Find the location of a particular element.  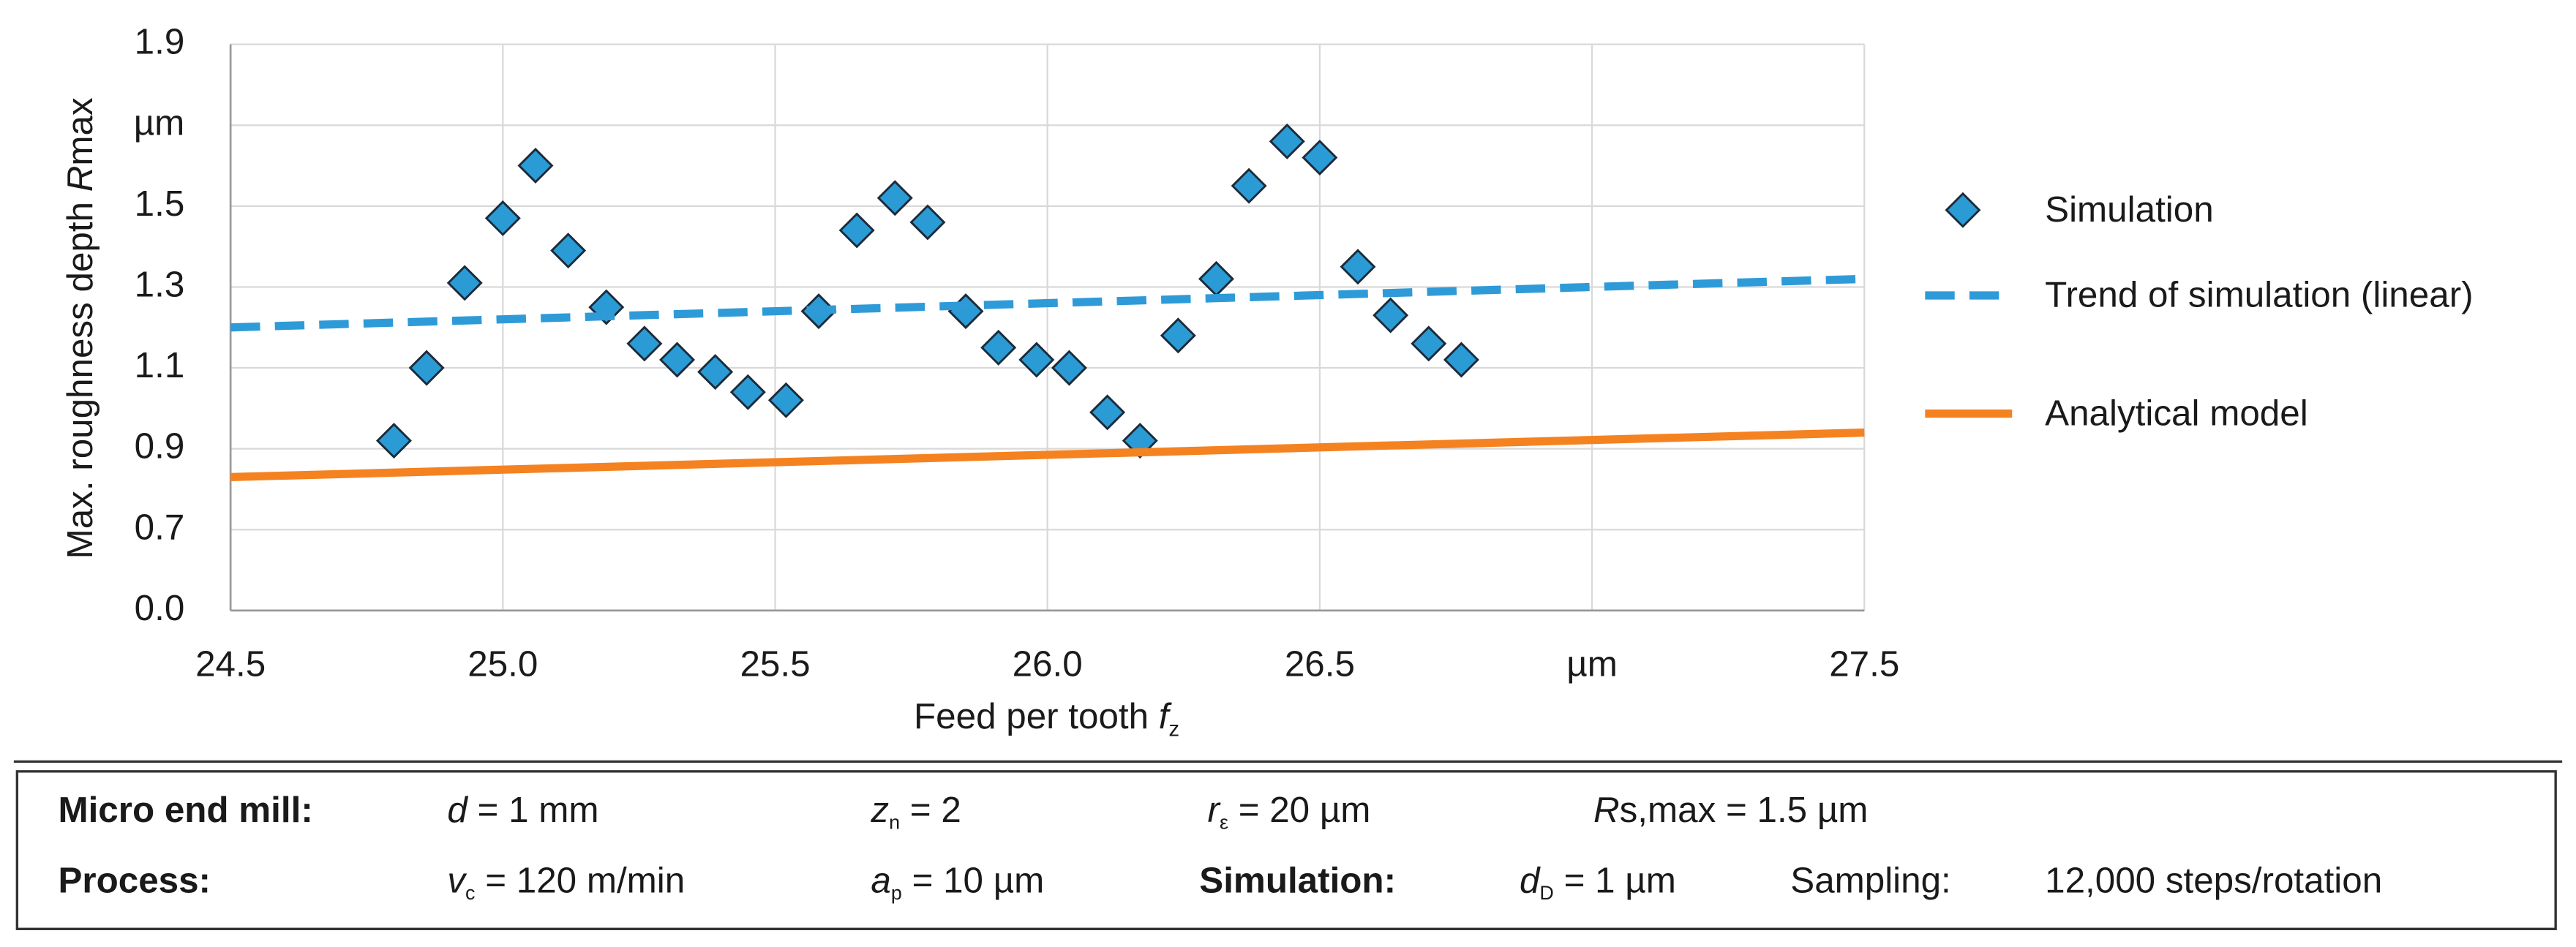

parameter-text: = 120 m/min is located at coordinates (581, 881).